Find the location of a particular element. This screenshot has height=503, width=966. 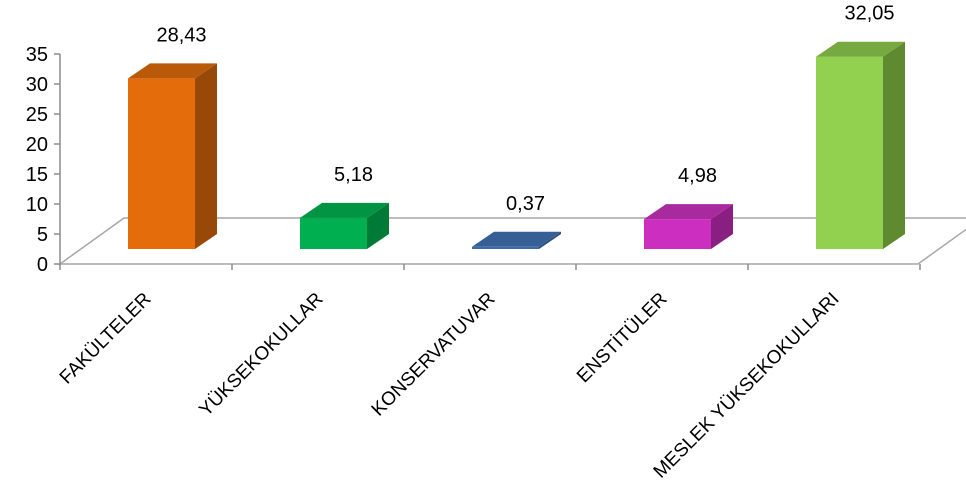

category-label: KONSERVATUVAR is located at coordinates (434, 355).